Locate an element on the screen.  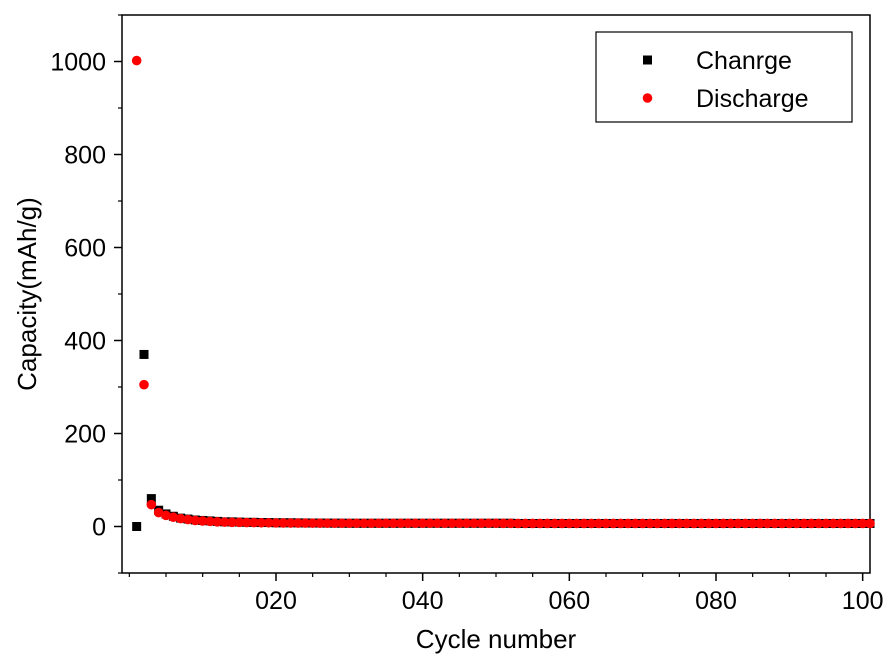
y-tick-label: 1000 is located at coordinates (78, 63).